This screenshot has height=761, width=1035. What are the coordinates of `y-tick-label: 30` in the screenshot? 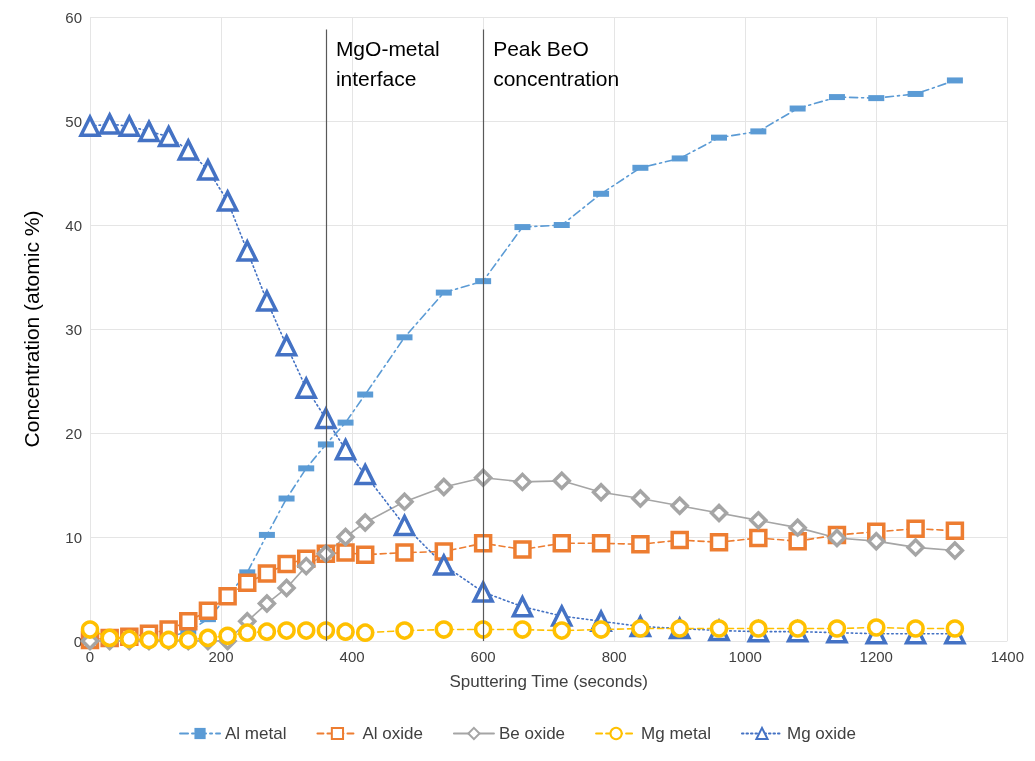 It's located at (73, 329).